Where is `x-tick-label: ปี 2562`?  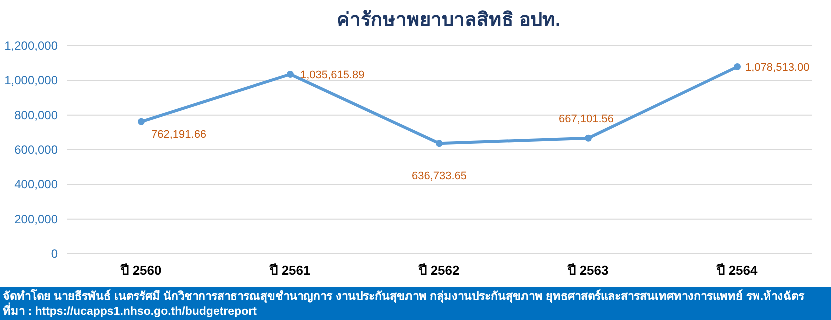 x-tick-label: ปี 2562 is located at coordinates (439, 270).